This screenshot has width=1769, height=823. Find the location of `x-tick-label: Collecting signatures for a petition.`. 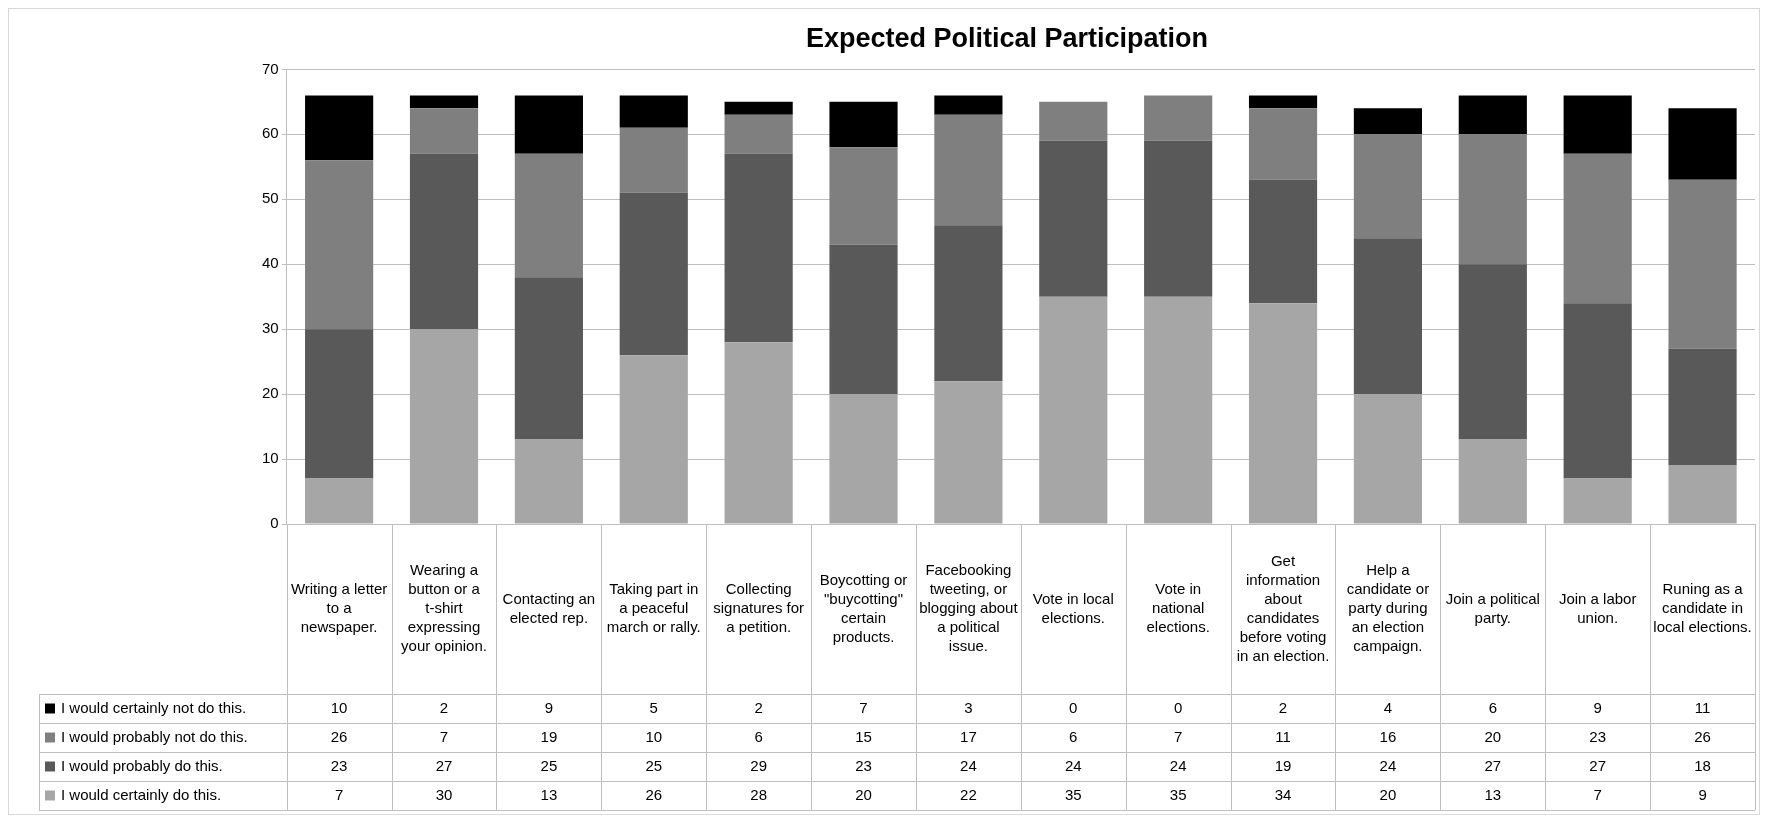

x-tick-label: Collecting signatures for a petition. is located at coordinates (759, 608).